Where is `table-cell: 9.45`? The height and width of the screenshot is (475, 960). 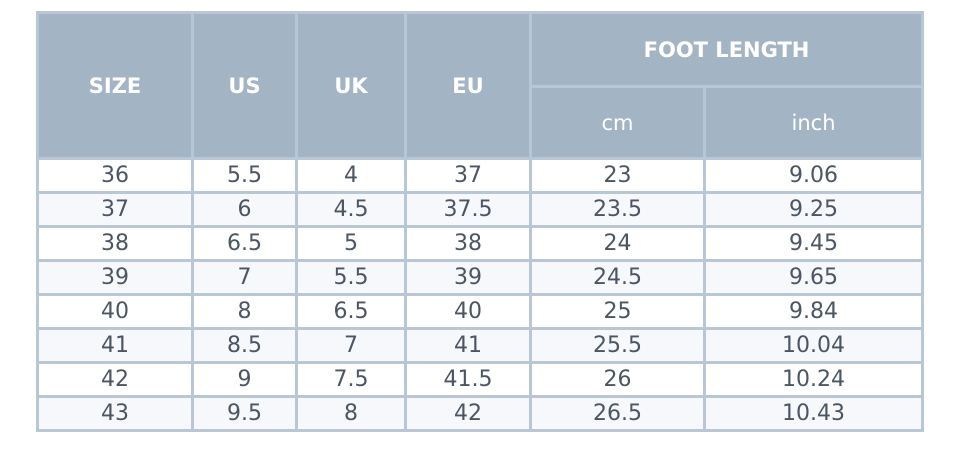 table-cell: 9.45 is located at coordinates (814, 243).